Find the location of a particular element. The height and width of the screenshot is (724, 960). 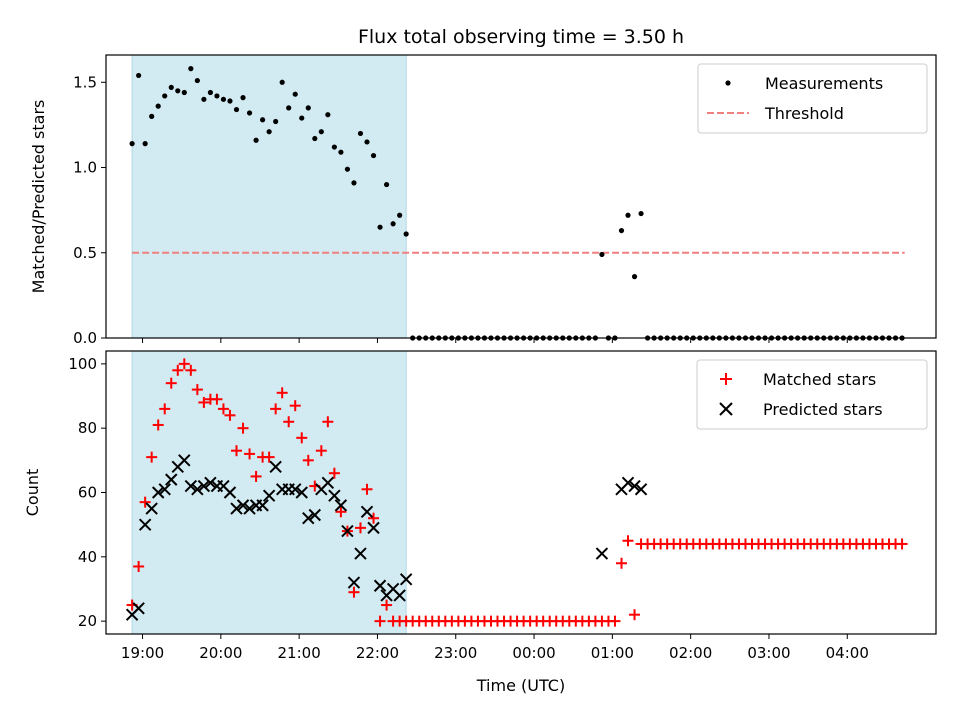

y-tick-label: 1.0 is located at coordinates (85, 168).